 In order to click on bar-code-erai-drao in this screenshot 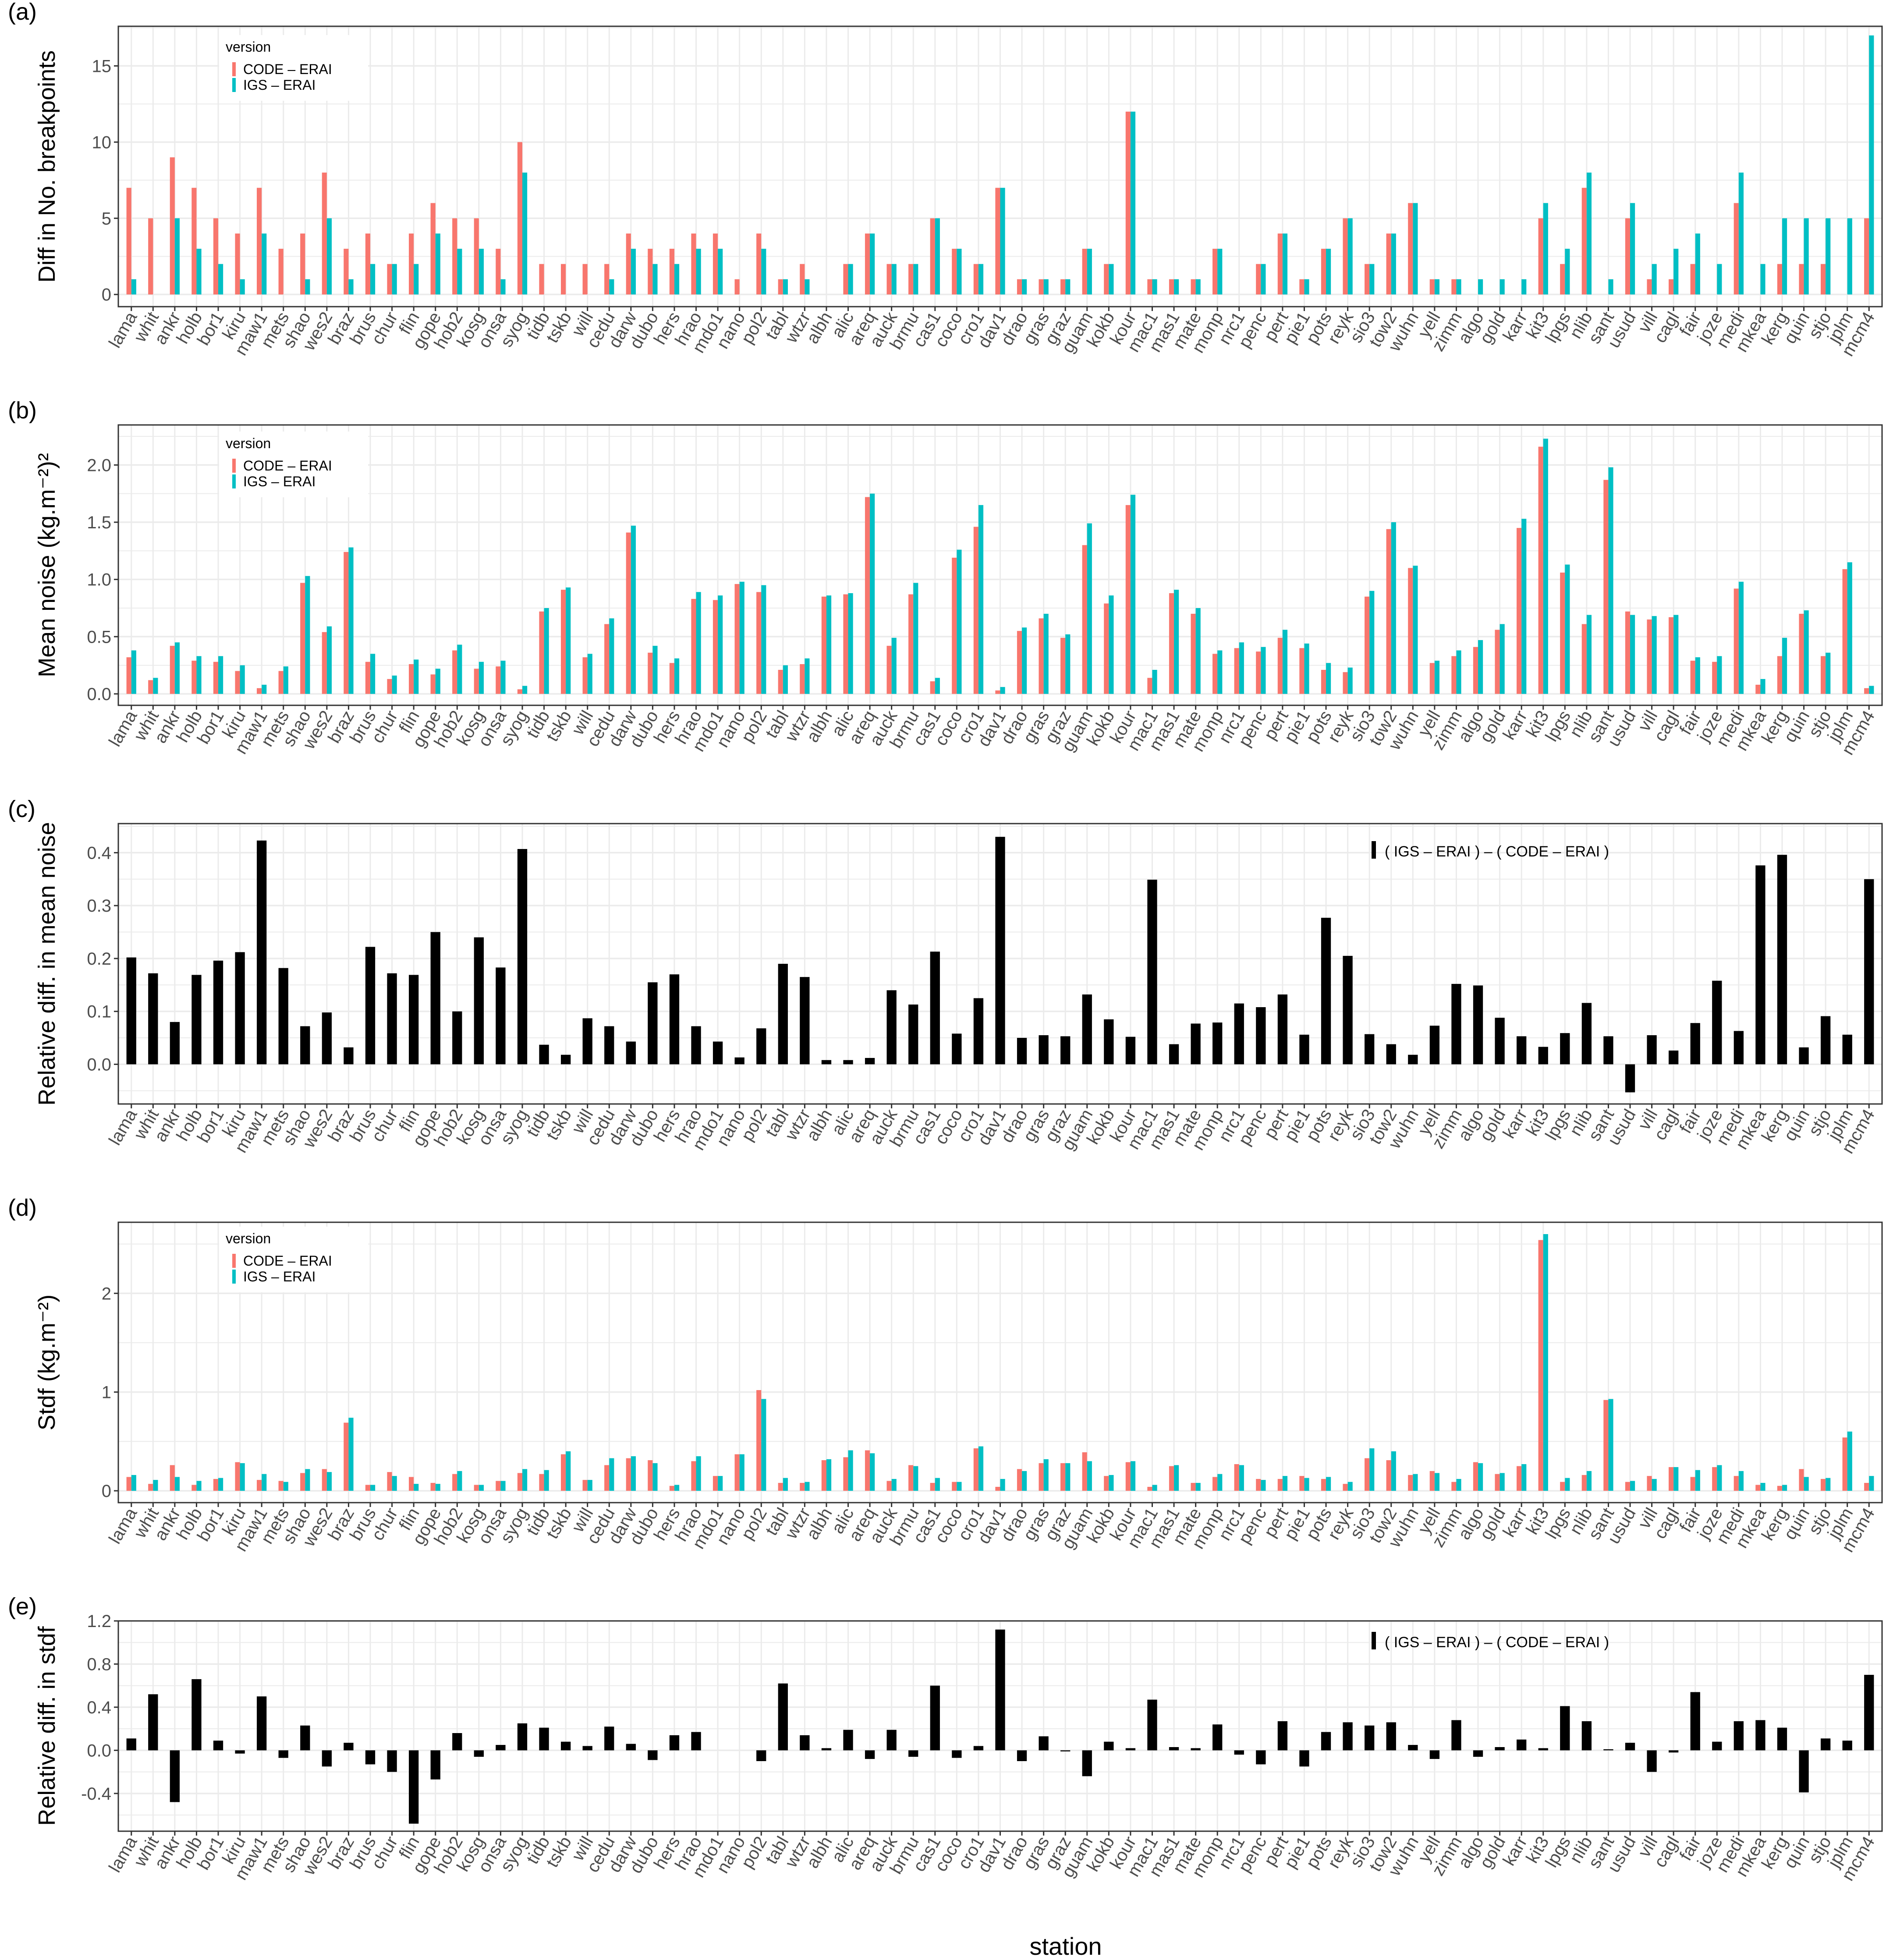, I will do `click(1019, 287)`.